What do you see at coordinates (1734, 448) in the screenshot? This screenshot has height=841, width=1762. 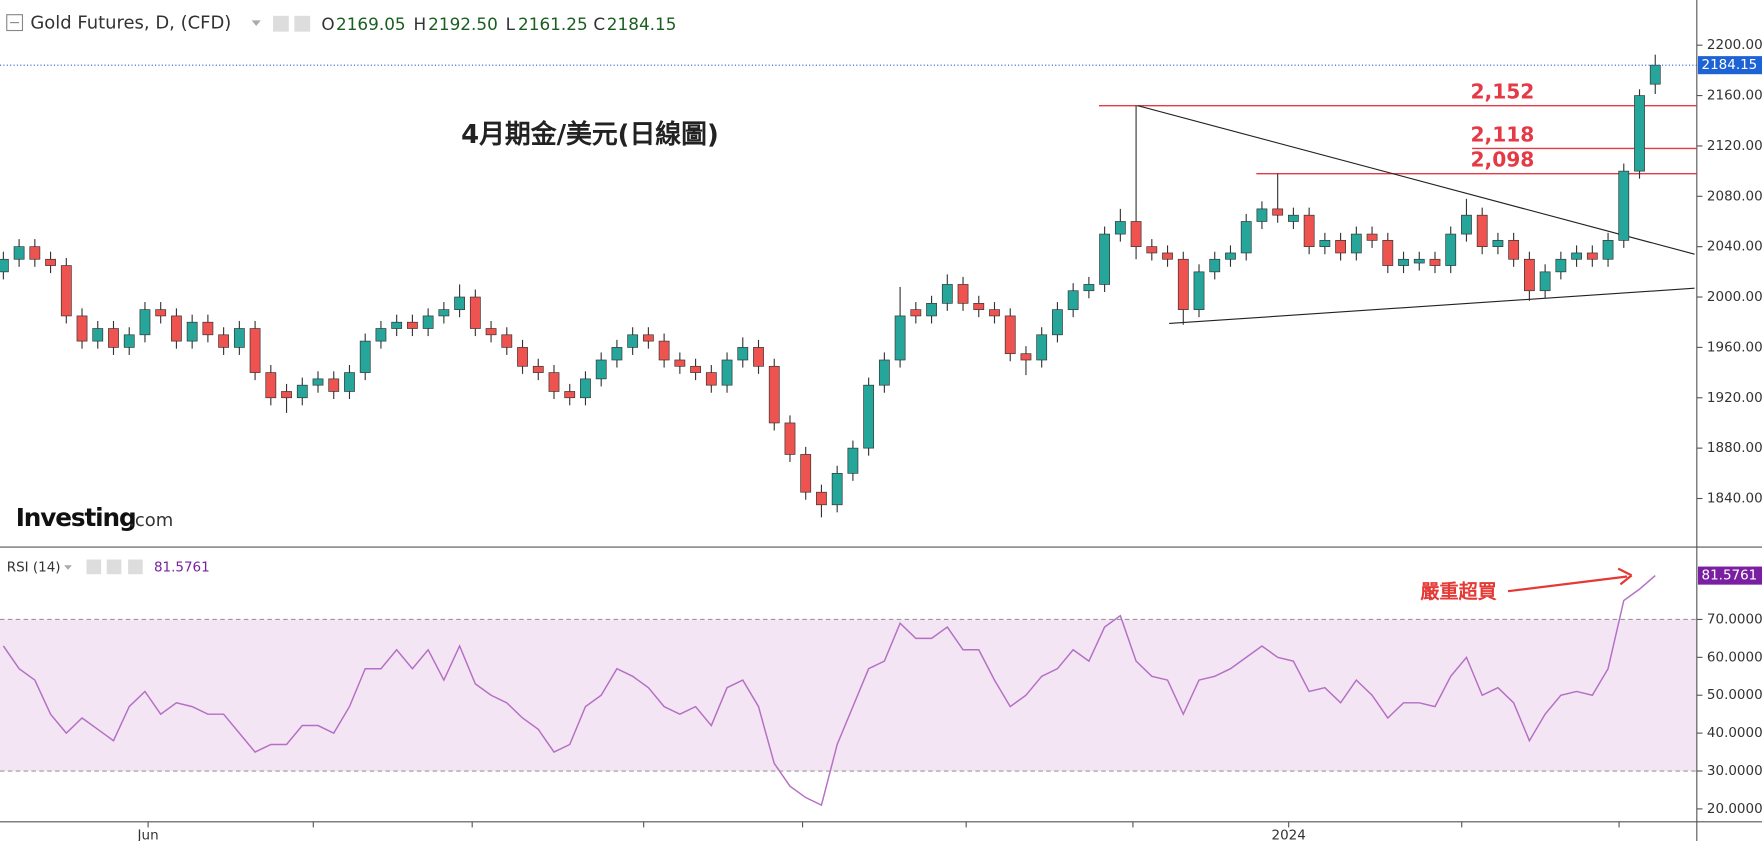 I see `y-tick-label: 1880.00` at bounding box center [1734, 448].